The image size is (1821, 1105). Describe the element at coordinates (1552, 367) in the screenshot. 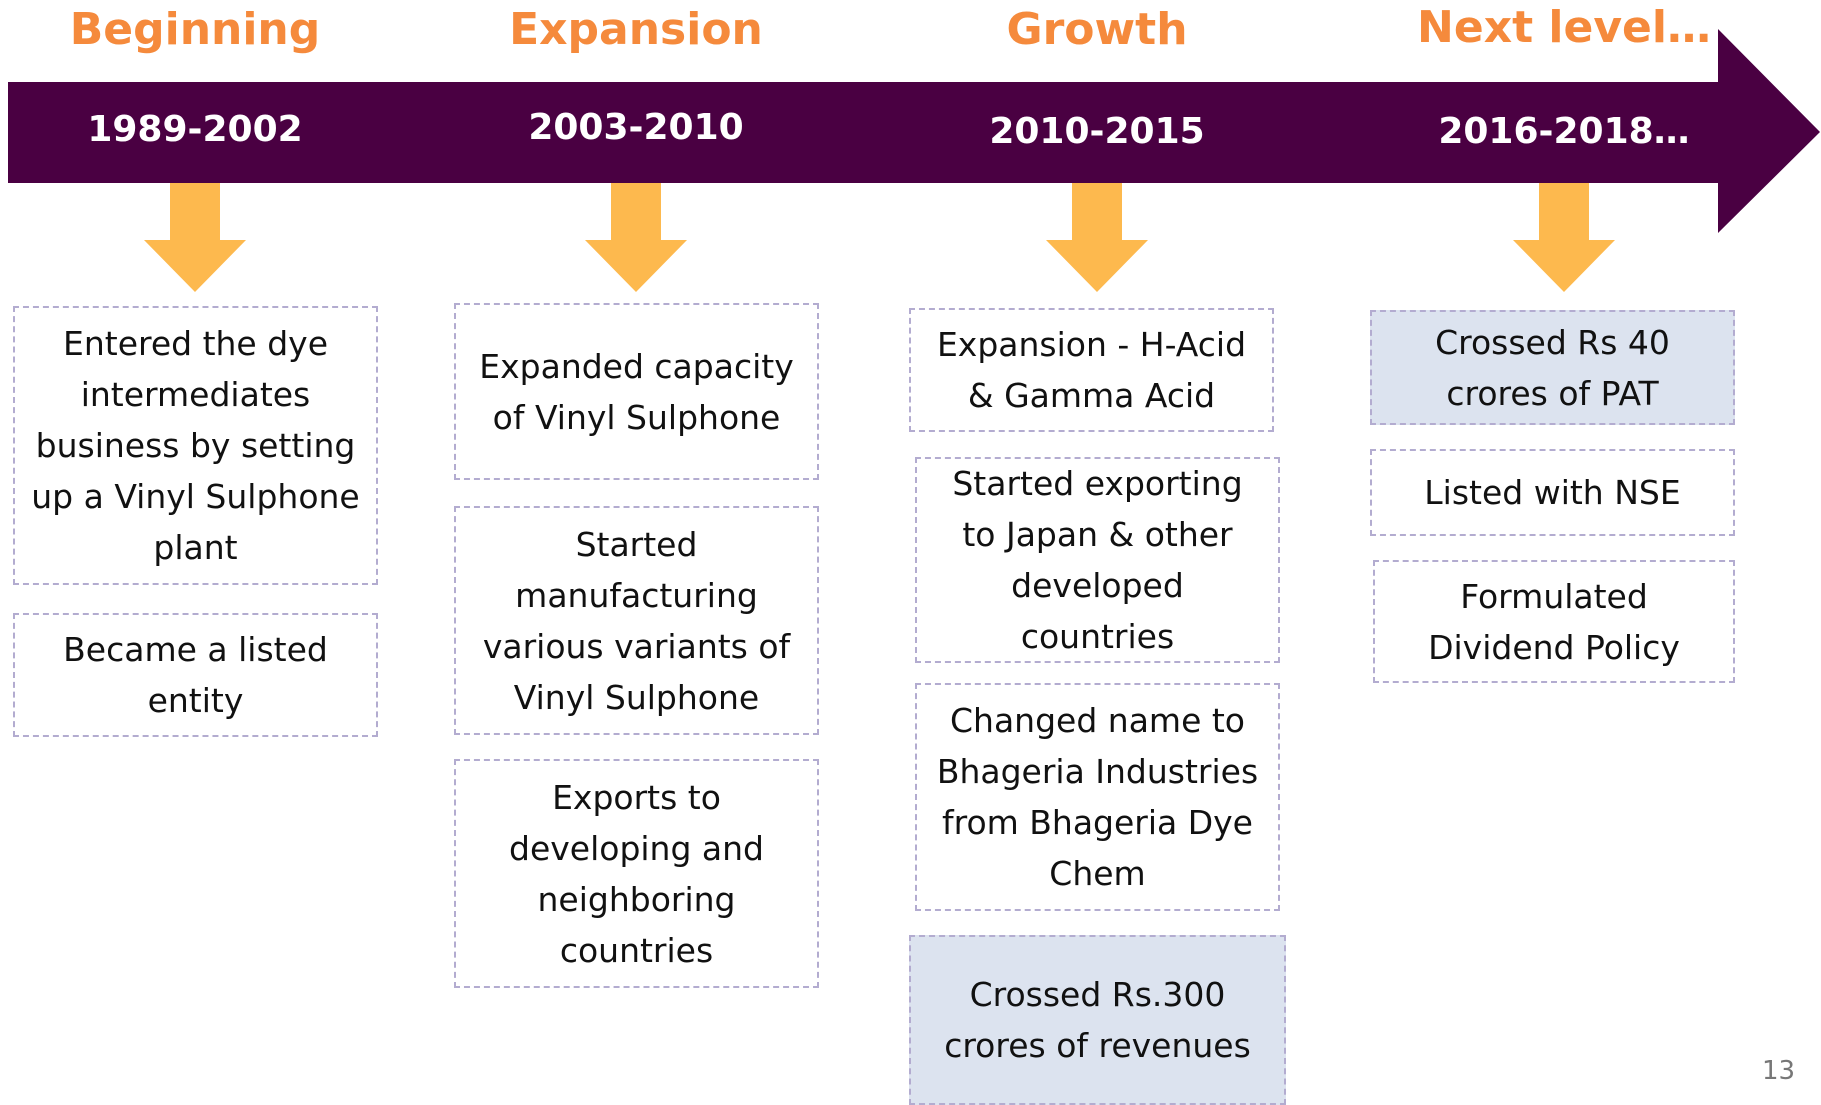

I see `milestone-box: Crossed Rs 40 crores of PAT` at that location.